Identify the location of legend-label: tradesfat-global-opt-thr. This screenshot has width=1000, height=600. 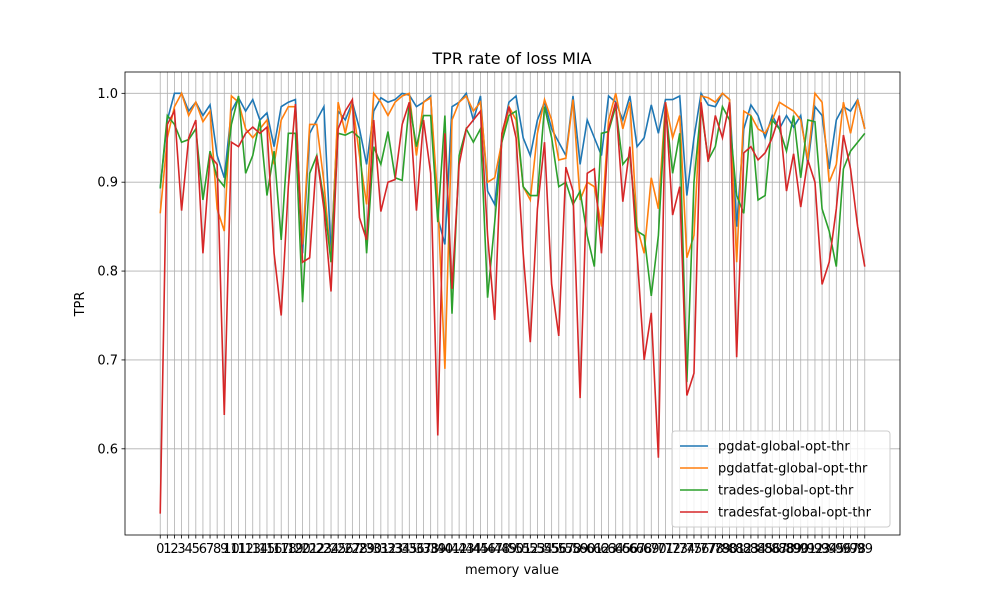
(795, 513).